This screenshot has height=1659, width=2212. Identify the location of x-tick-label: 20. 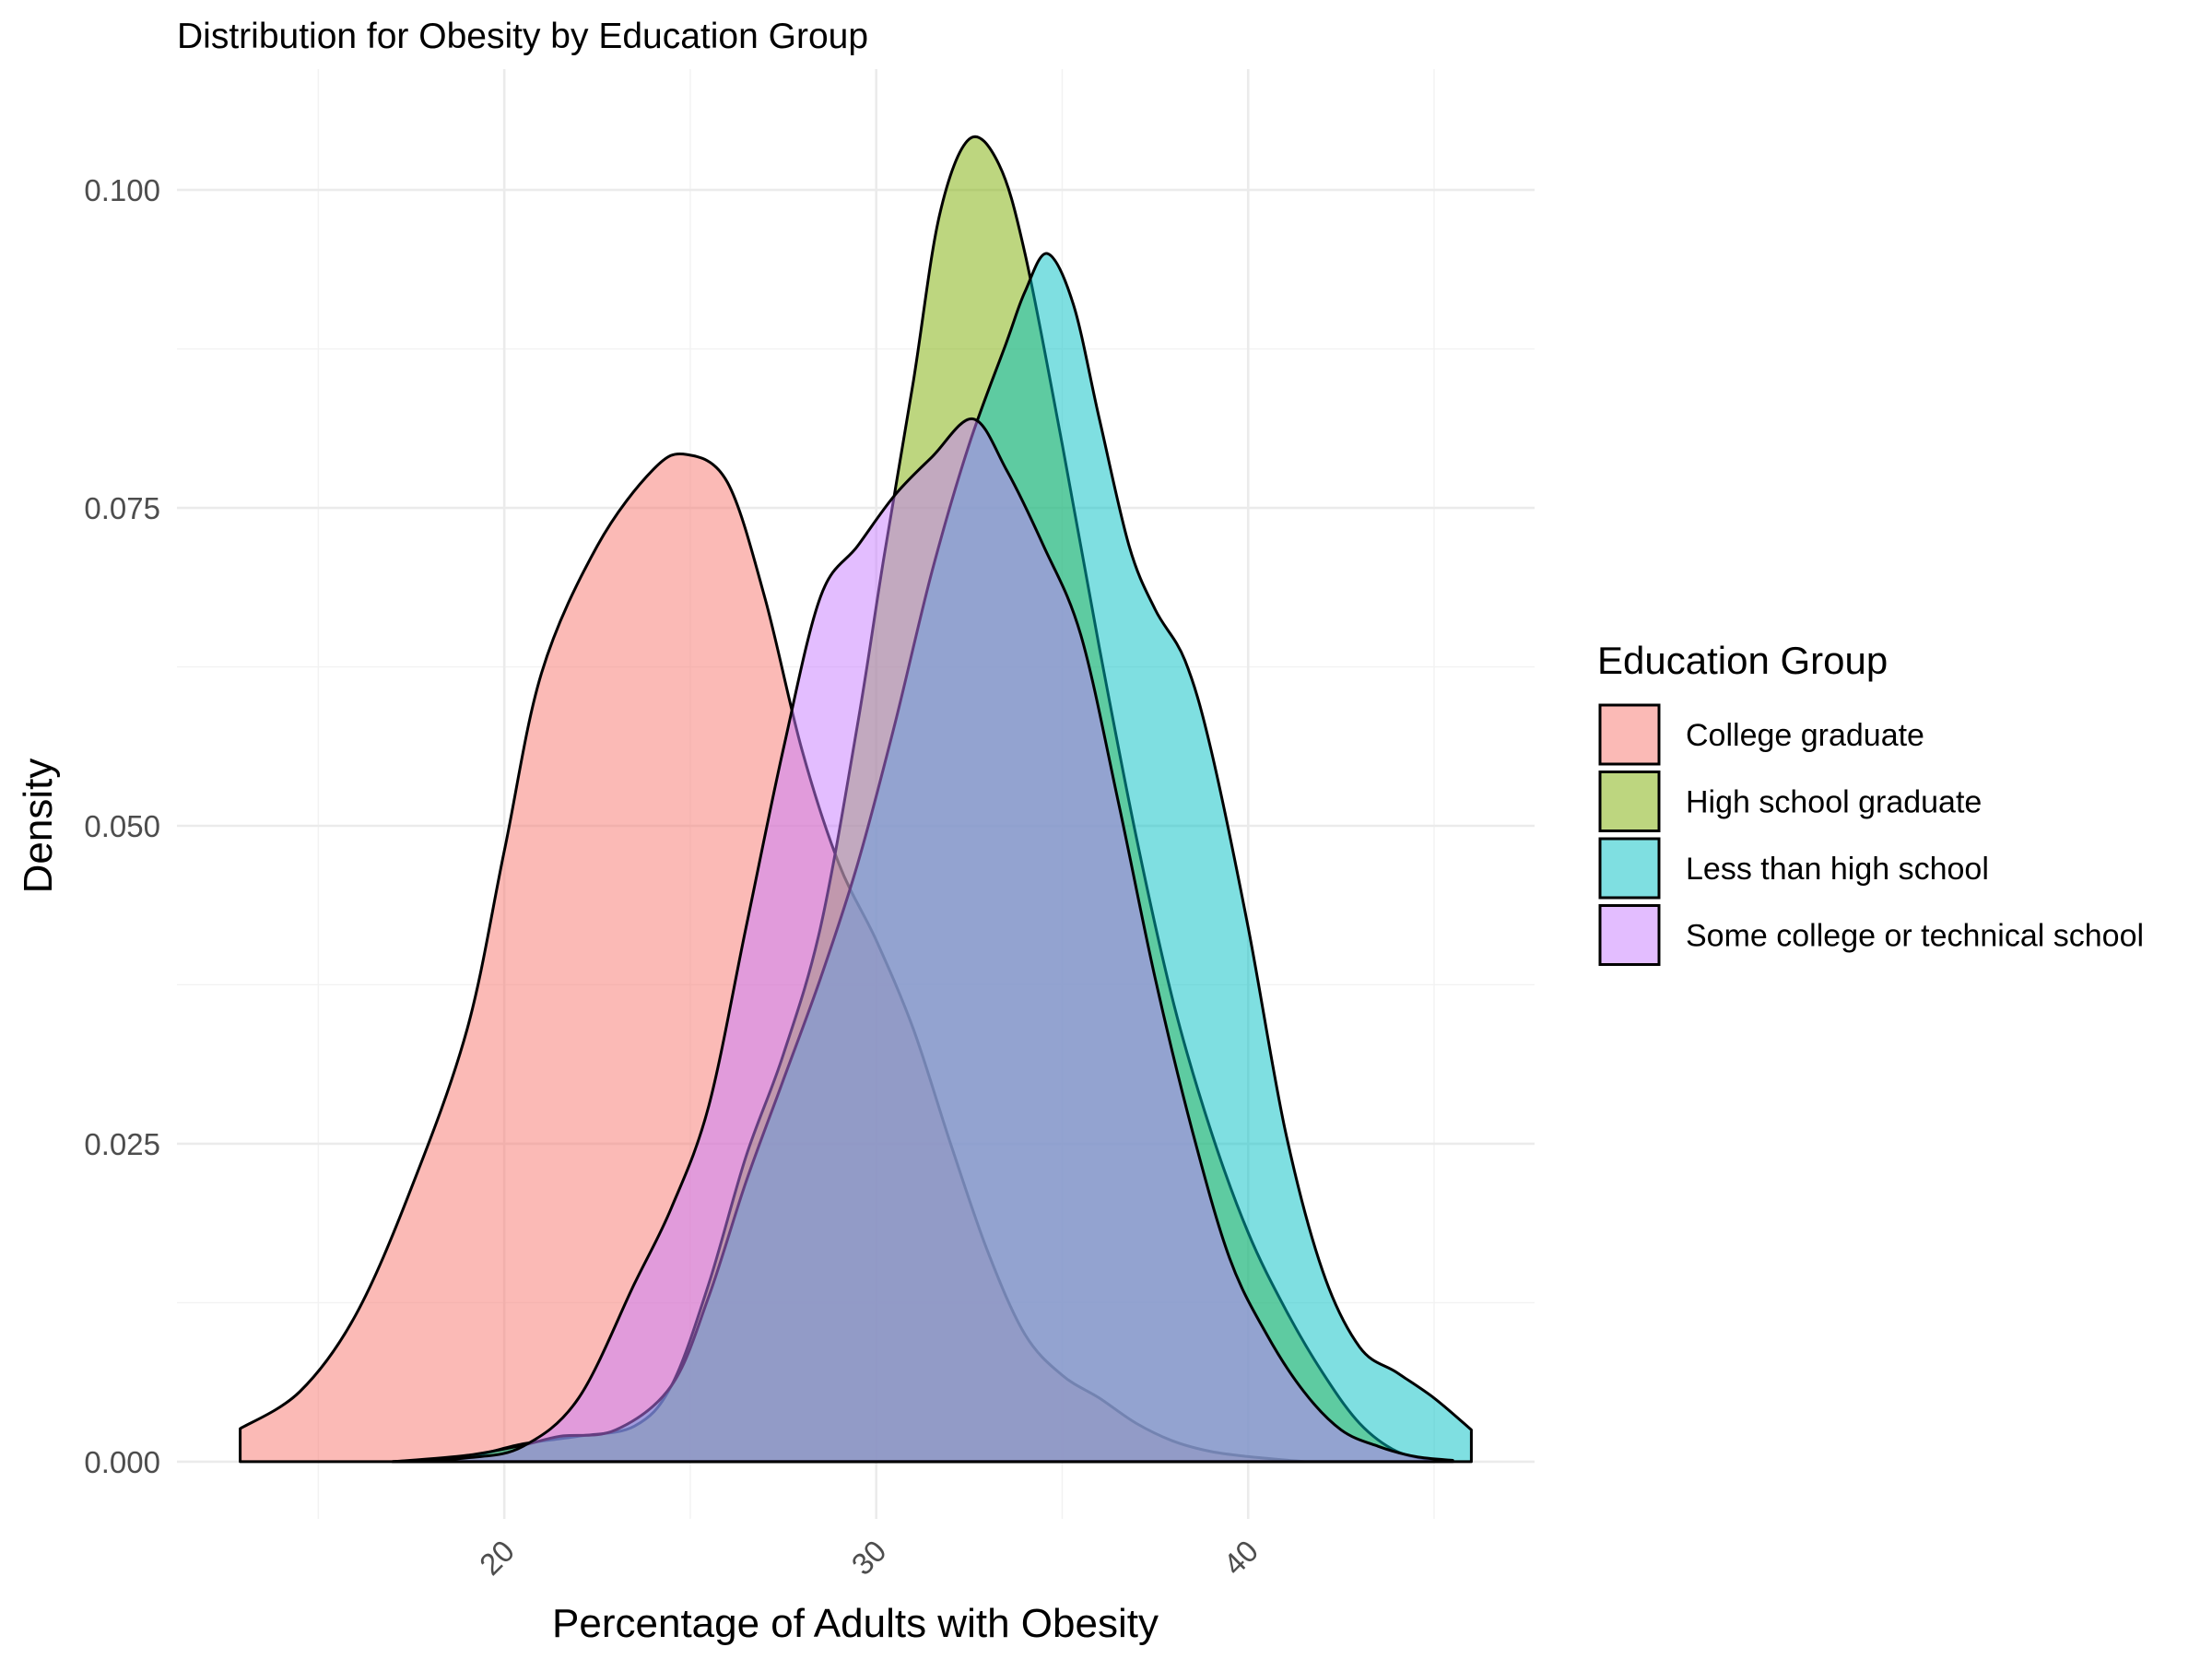
(497, 1558).